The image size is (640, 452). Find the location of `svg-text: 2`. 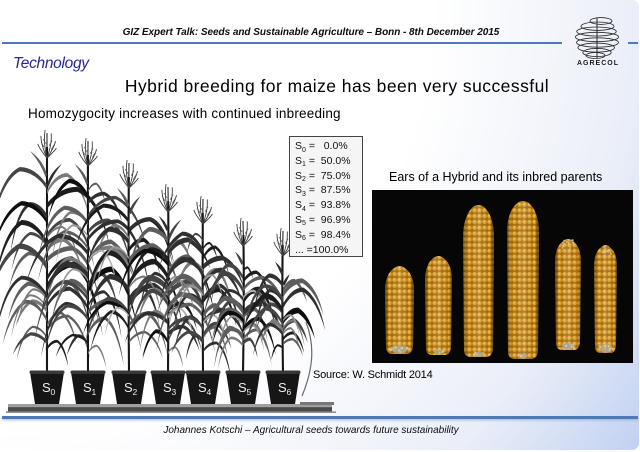

svg-text: 2 is located at coordinates (135, 392).